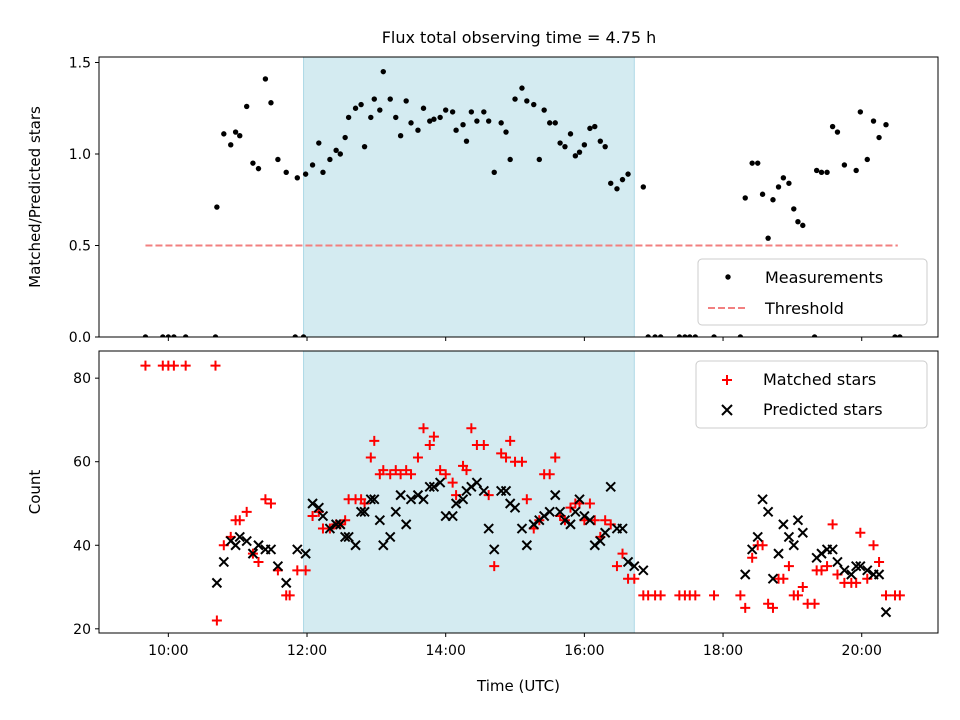 This screenshot has height=720, width=960. What do you see at coordinates (82, 463) in the screenshot?
I see `y-tick-label: 60` at bounding box center [82, 463].